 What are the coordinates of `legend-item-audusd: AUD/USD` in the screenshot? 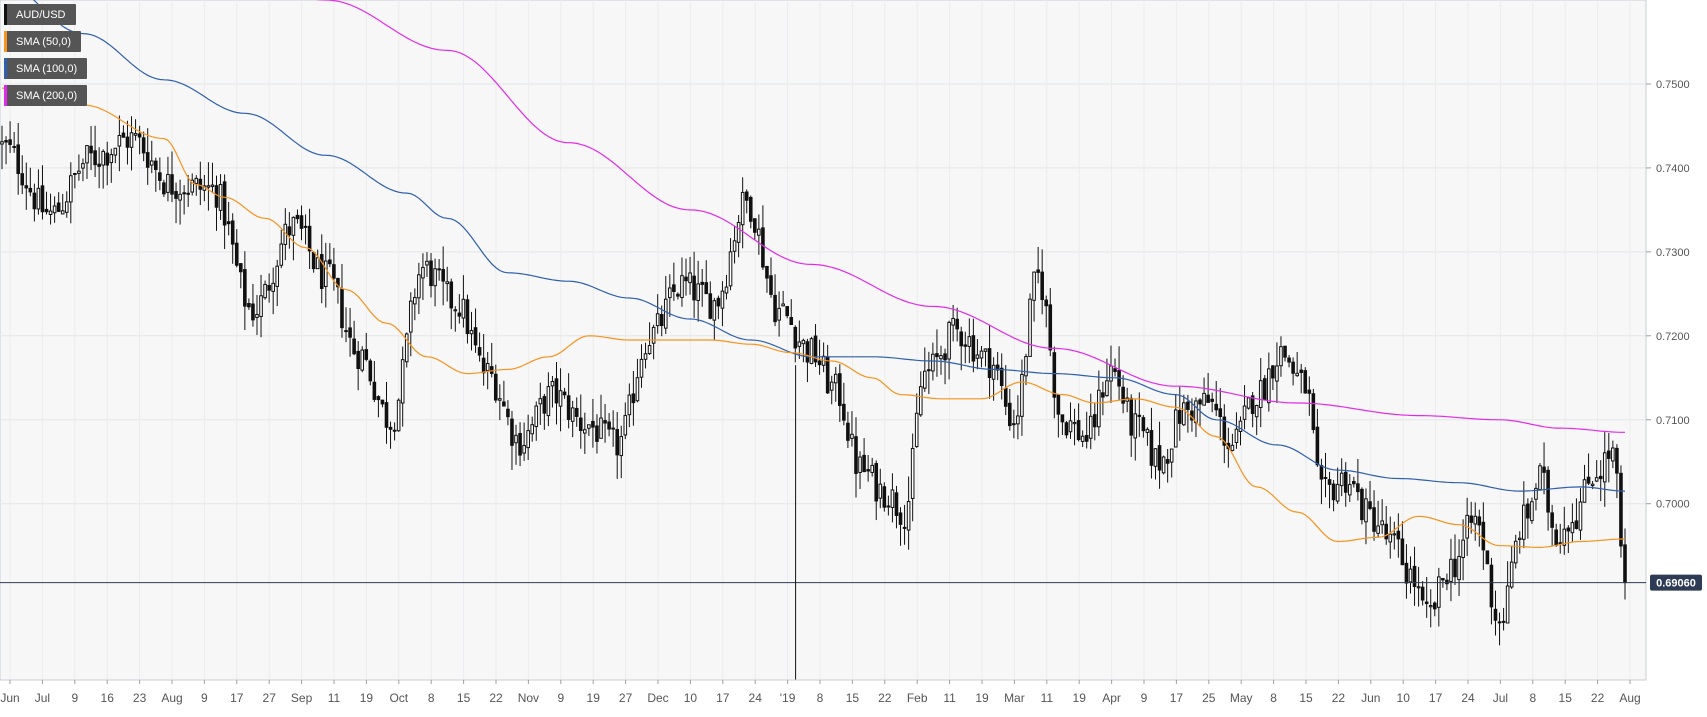 It's located at (40, 14).